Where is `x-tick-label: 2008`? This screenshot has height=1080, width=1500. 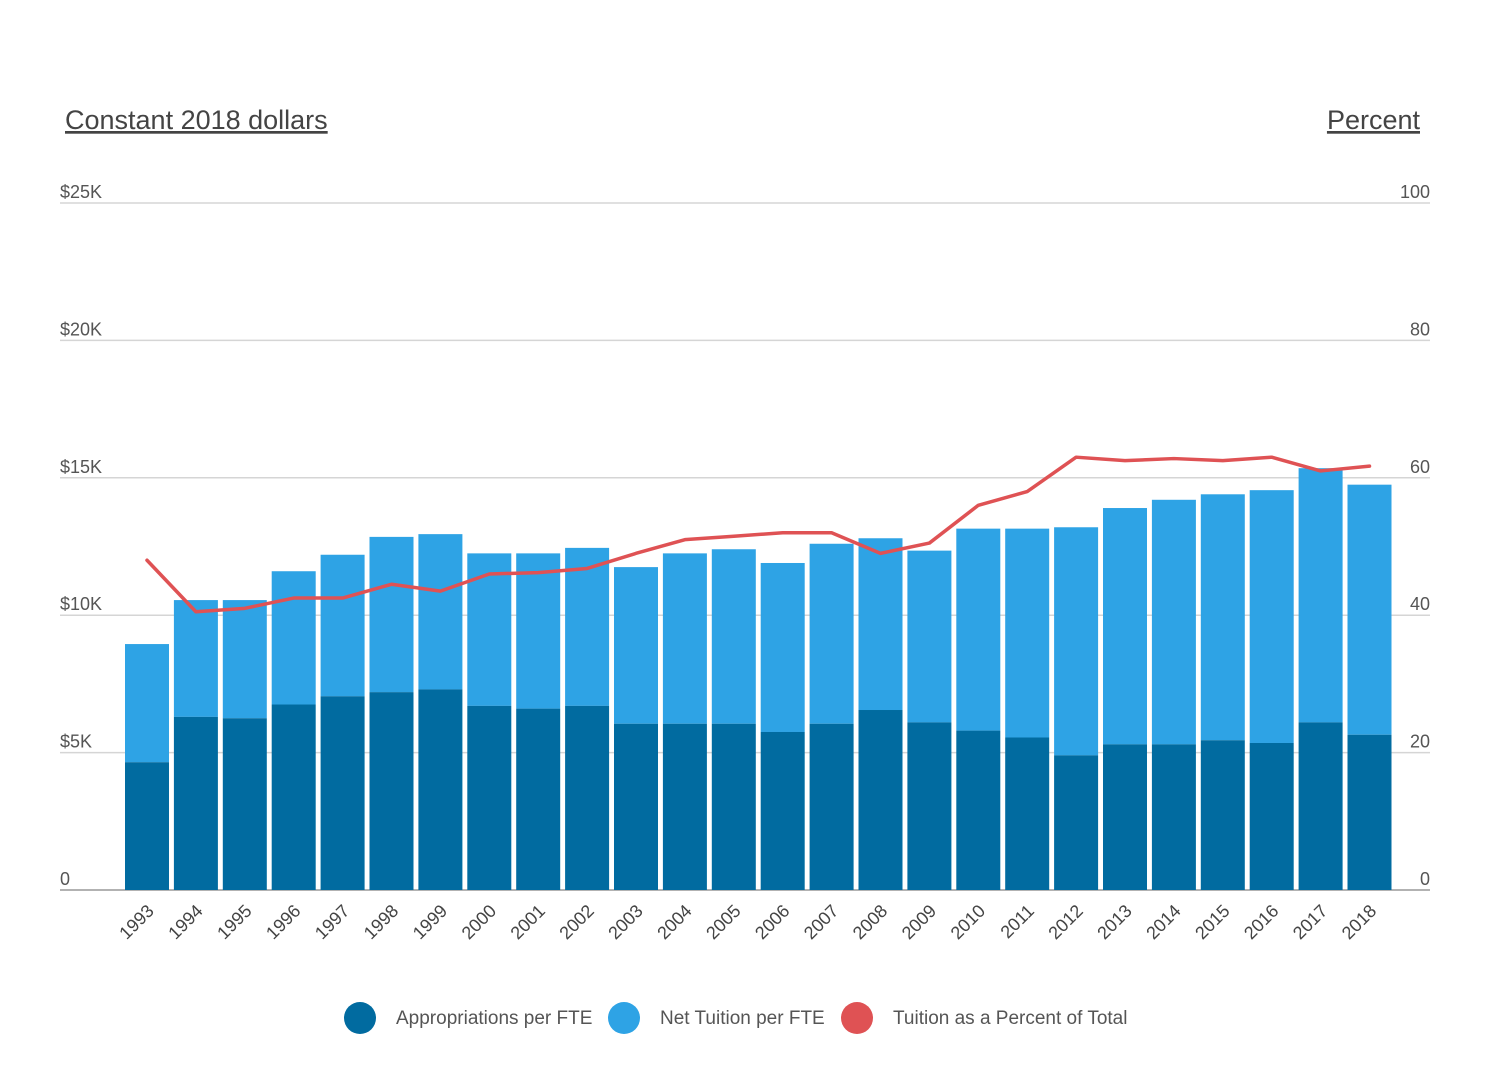 x-tick-label: 2008 is located at coordinates (870, 922).